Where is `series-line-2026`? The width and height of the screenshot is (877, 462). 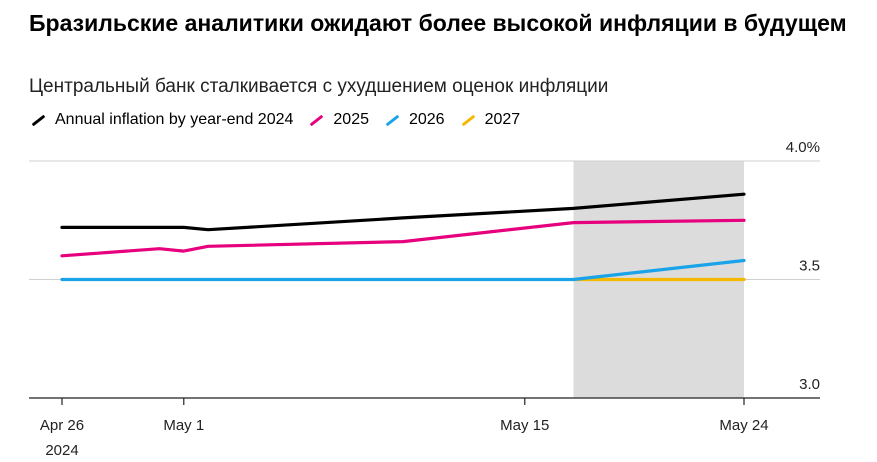 series-line-2026 is located at coordinates (403, 270).